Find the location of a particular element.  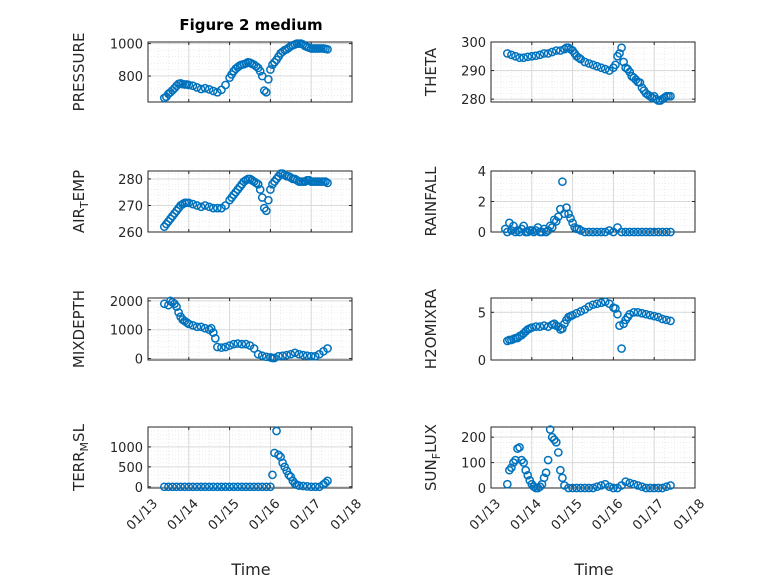

x-axis-title-right: Time is located at coordinates (593, 569).